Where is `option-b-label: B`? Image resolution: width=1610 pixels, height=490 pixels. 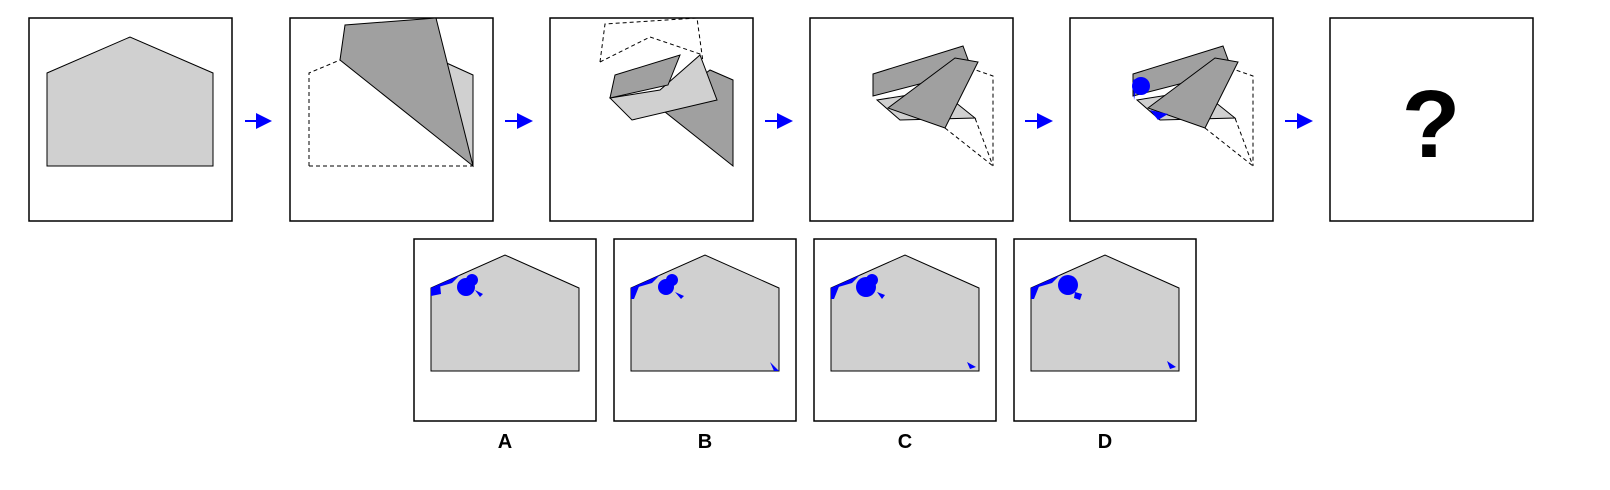
option-b-label: B is located at coordinates (705, 442).